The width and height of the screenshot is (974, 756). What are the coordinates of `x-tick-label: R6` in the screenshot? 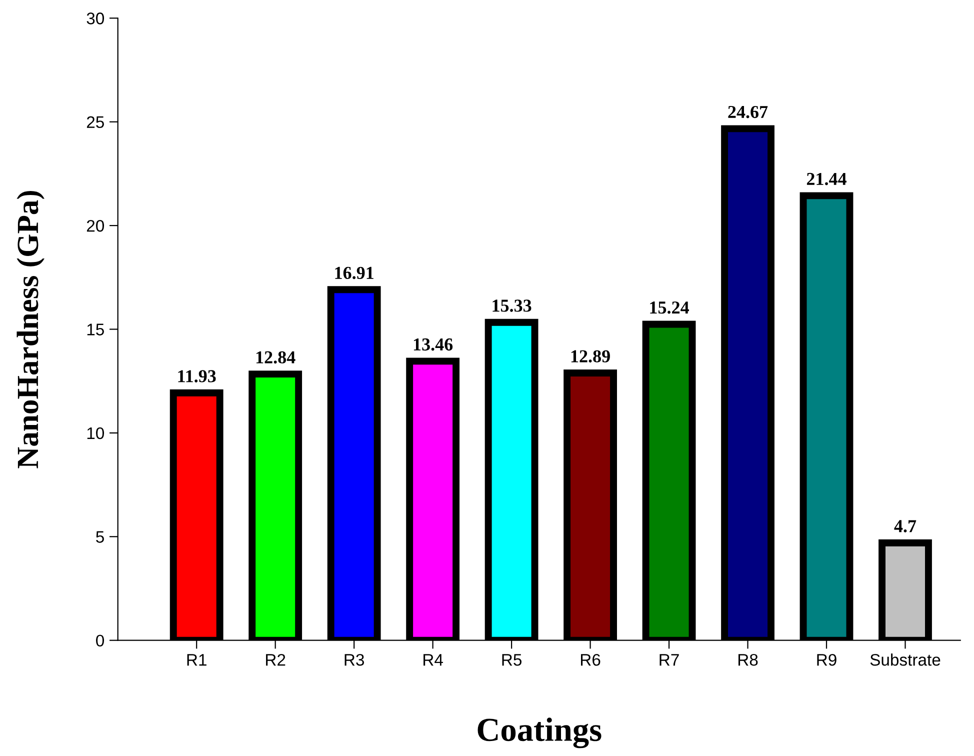 It's located at (590, 660).